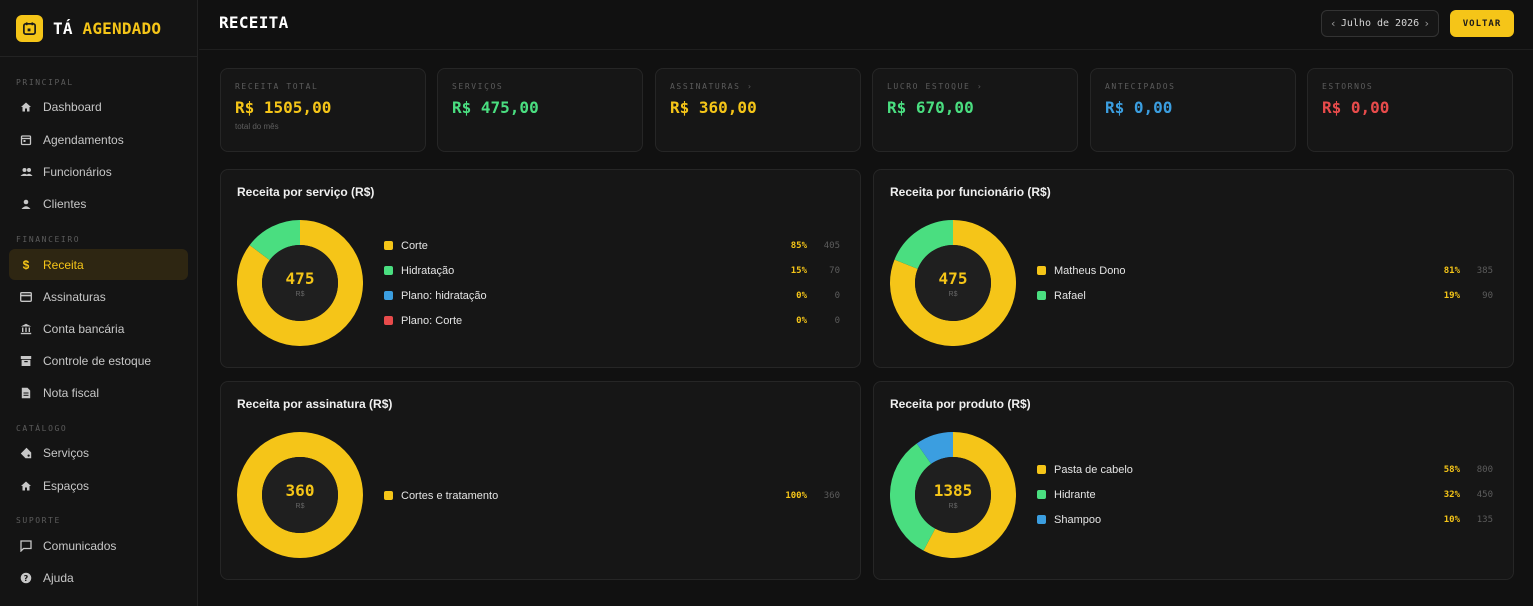 The width and height of the screenshot is (1533, 606). Describe the element at coordinates (98, 577) in the screenshot. I see `sidebar-item-ajuda: ? Ajuda` at that location.